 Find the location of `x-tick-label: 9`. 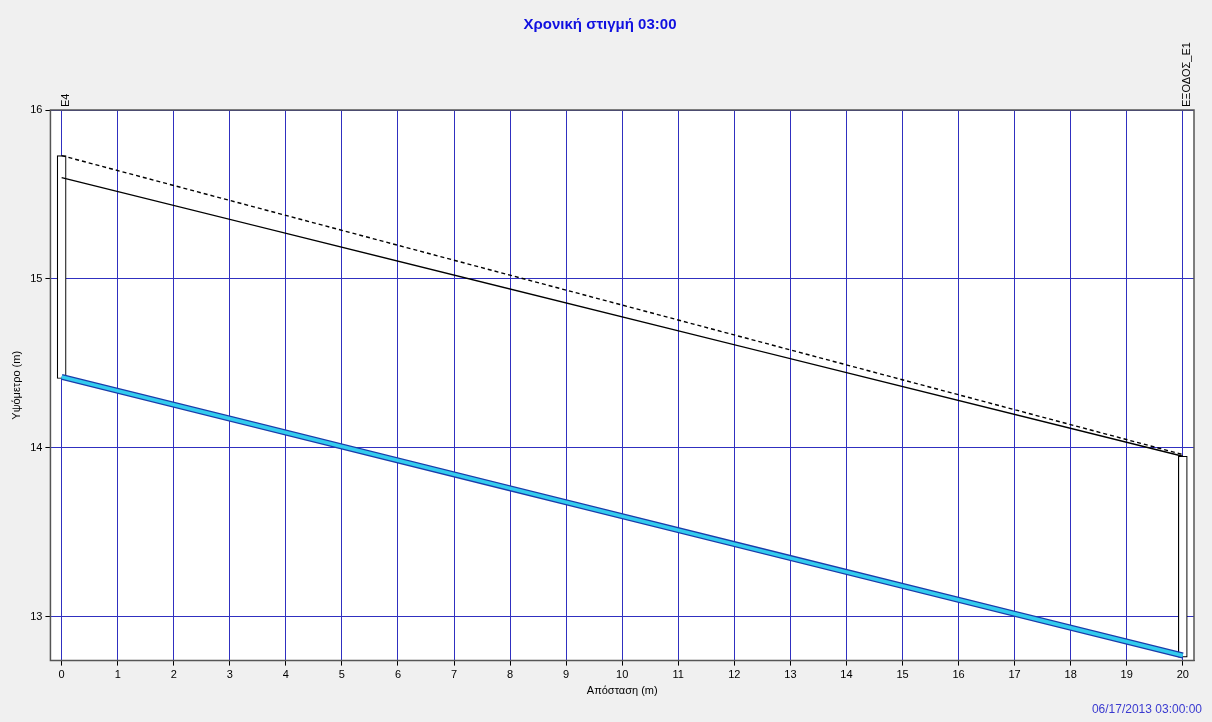

x-tick-label: 9 is located at coordinates (566, 674).